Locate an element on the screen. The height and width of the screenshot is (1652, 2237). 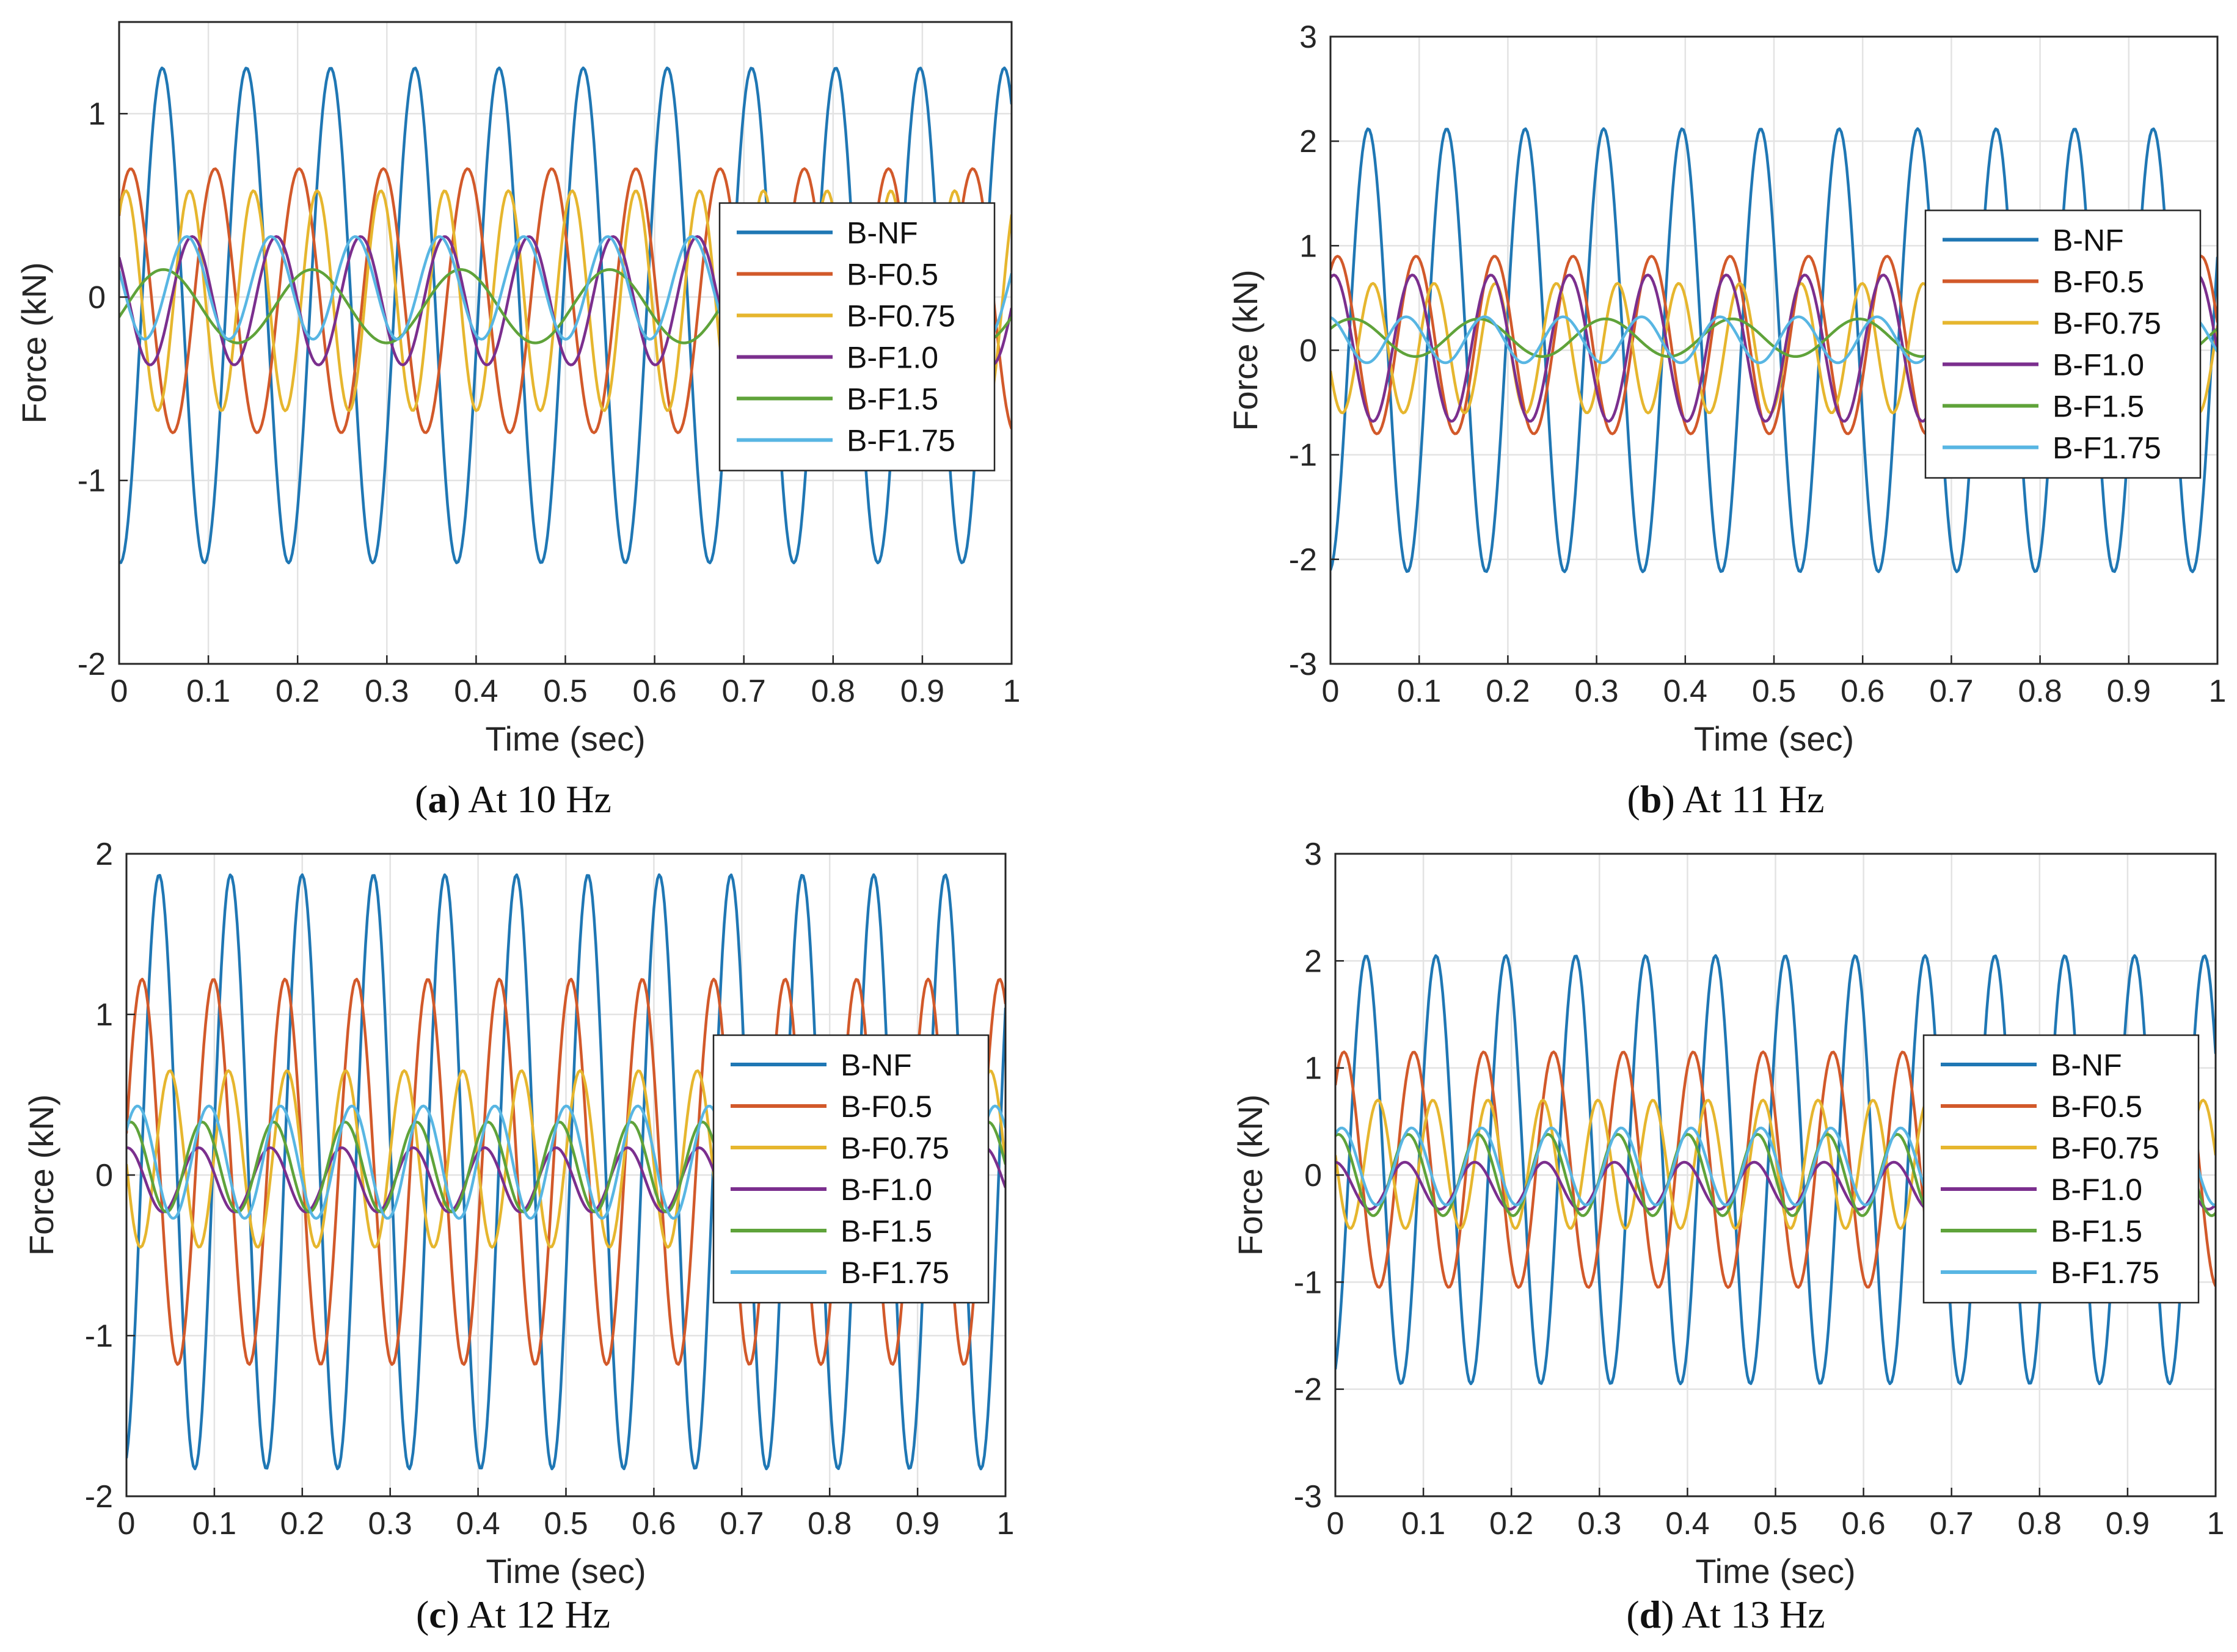
panel-caption-text: At 12 Hz is located at coordinates (538, 1615).